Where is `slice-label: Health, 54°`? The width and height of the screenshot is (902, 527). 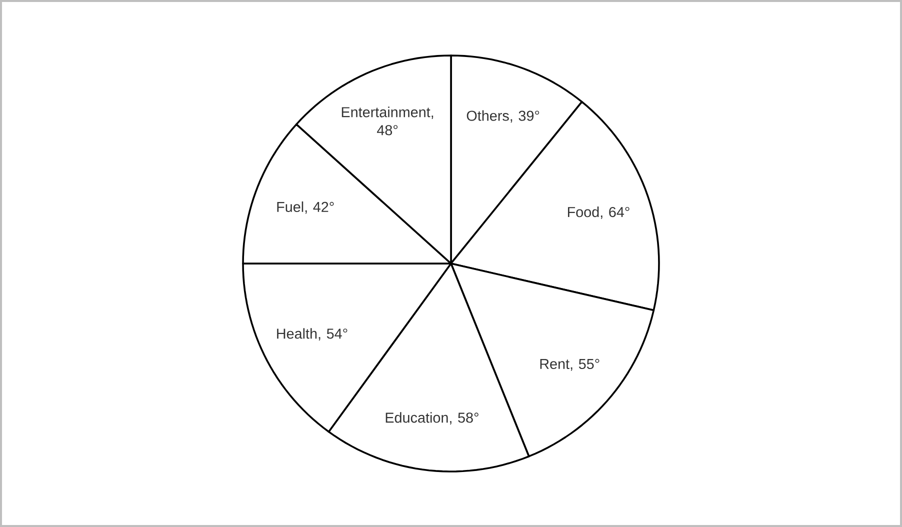
slice-label: Health, 54° is located at coordinates (312, 334).